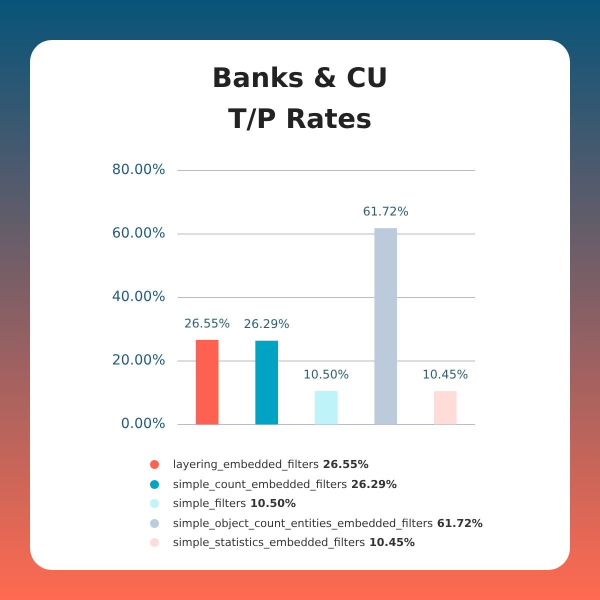 Image resolution: width=600 pixels, height=600 pixels. What do you see at coordinates (267, 324) in the screenshot?
I see `data-label: 26.29%` at bounding box center [267, 324].